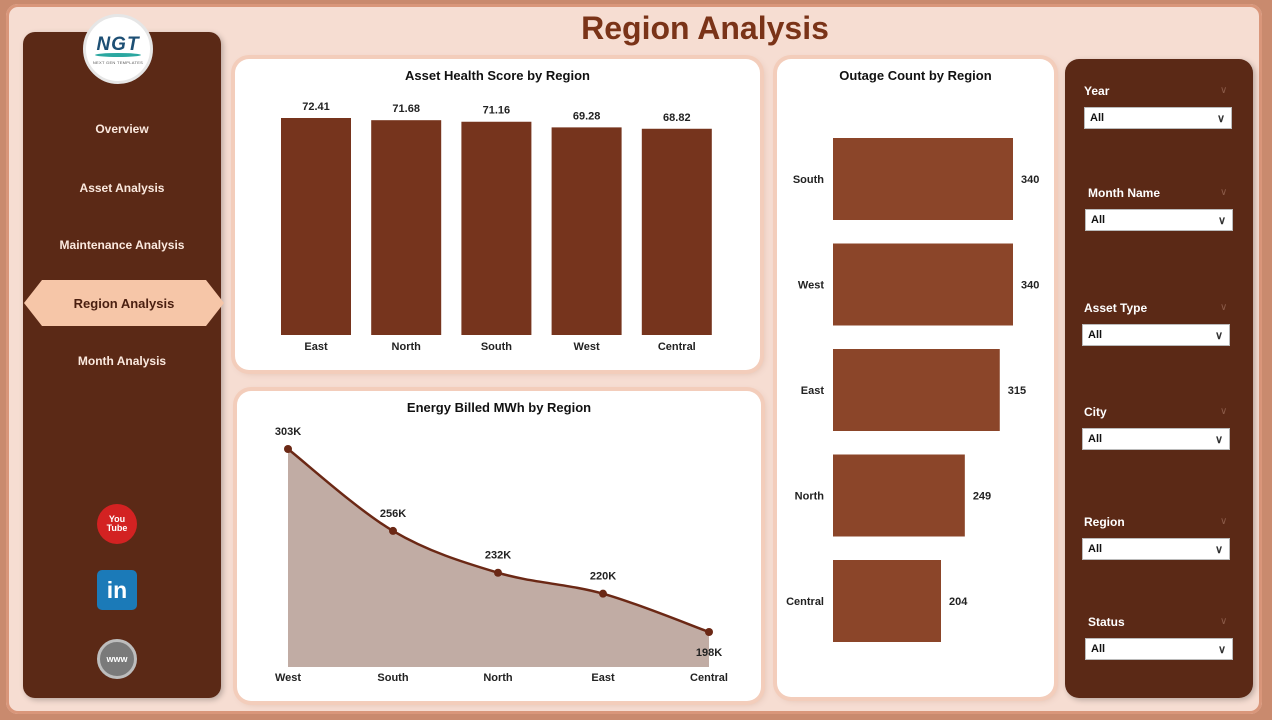 This screenshot has height=720, width=1272. What do you see at coordinates (982, 497) in the screenshot?
I see `outage-data-label: 249` at bounding box center [982, 497].